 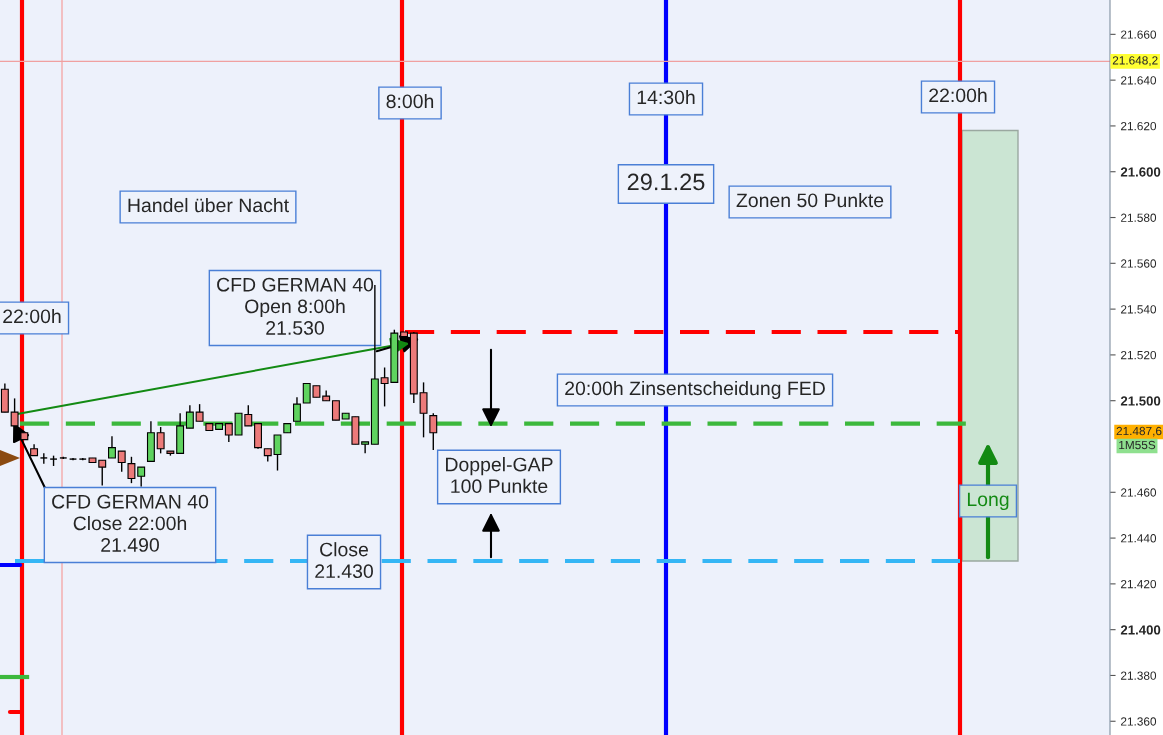 What do you see at coordinates (1139, 355) in the screenshot?
I see `y-tick-label: 21.520` at bounding box center [1139, 355].